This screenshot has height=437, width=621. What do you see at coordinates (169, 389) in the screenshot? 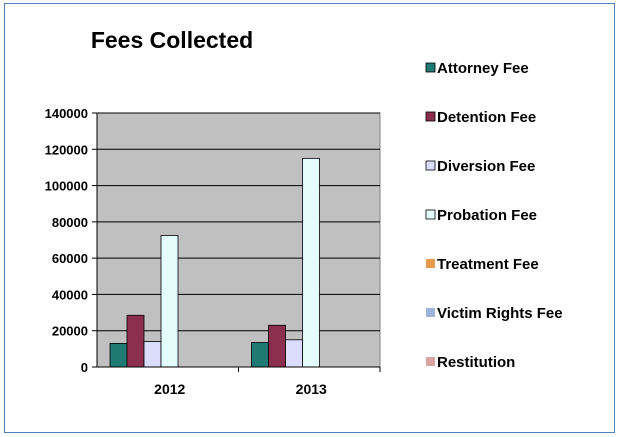
I see `x-tick-label: 2012` at bounding box center [169, 389].